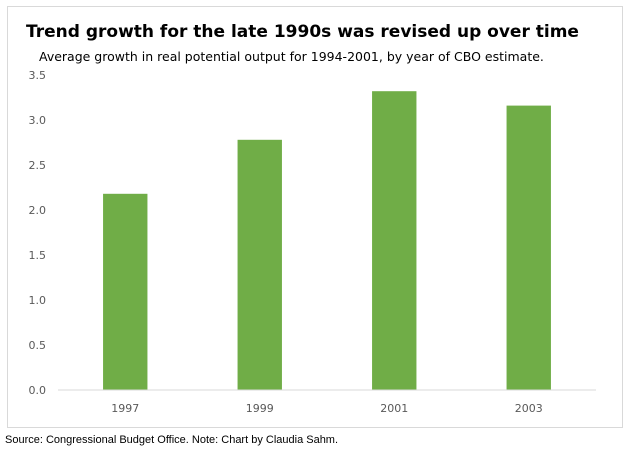  Describe the element at coordinates (528, 247) in the screenshot. I see `bar-2003` at that location.